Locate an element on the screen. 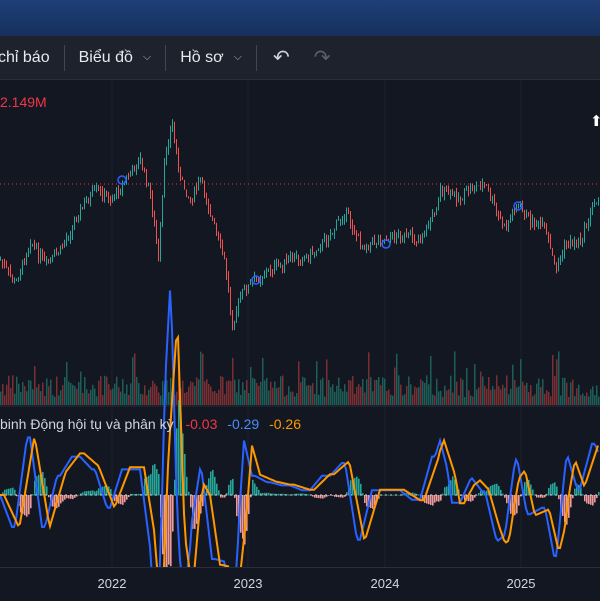 The image size is (600, 601). indicators-button: chỉ báo is located at coordinates (25, 58).